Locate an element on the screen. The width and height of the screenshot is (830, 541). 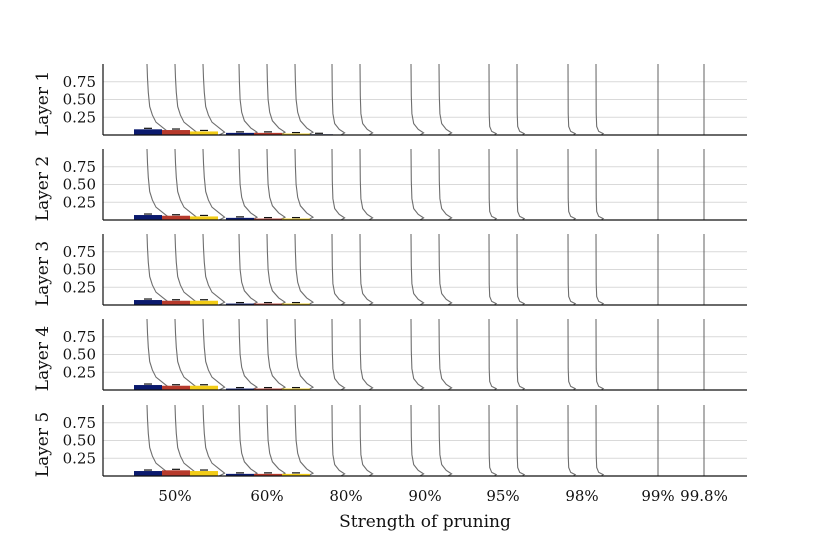
panel-1: 0.250.500.75 Layer 1 is located at coordinates (390, 99).